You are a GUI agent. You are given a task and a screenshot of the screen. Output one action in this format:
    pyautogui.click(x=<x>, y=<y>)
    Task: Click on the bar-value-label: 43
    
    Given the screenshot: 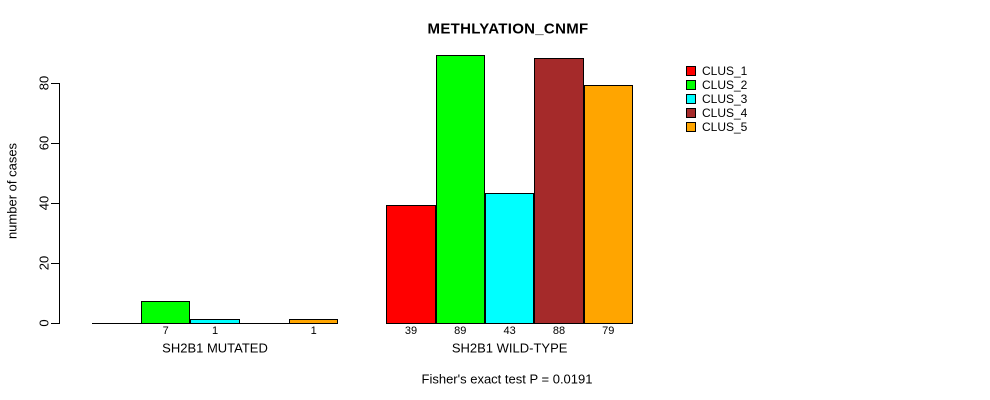 What is the action you would take?
    pyautogui.click(x=509, y=331)
    